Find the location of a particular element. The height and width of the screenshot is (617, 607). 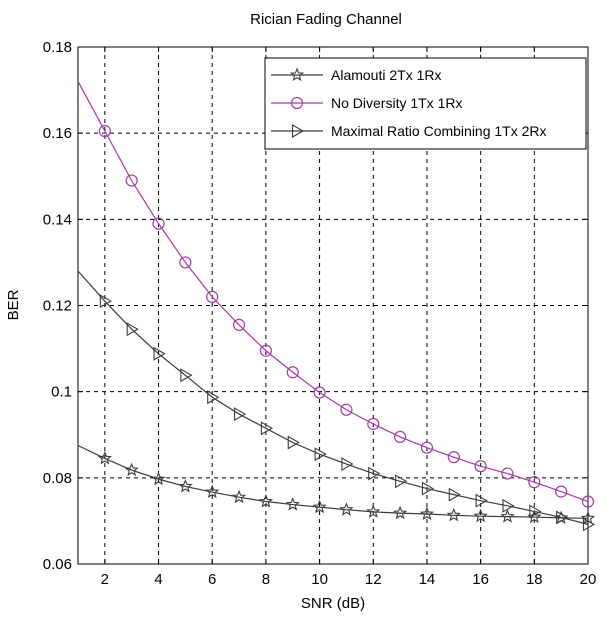

series-line is located at coordinates (333, 481).